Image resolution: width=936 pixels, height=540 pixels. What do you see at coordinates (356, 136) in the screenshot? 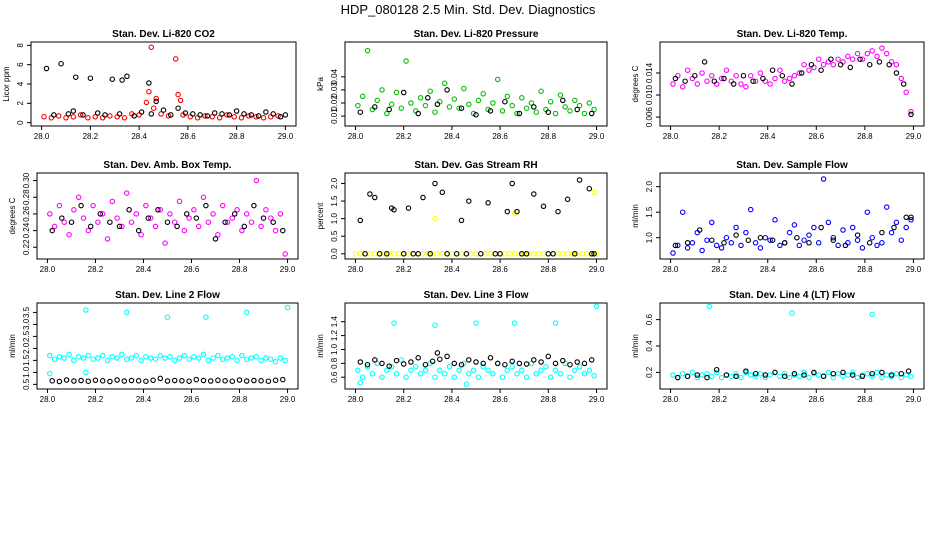
I see `x-tick-label: 28.0` at bounding box center [356, 136].